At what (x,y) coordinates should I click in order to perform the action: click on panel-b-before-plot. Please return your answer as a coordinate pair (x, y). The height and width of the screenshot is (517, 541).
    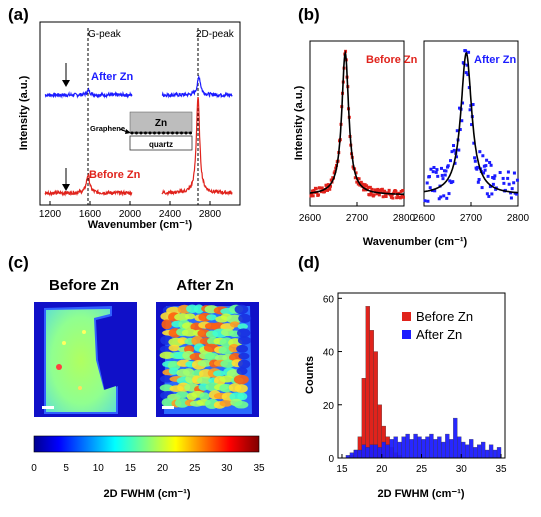
    Looking at the image, I should click on (357, 124).